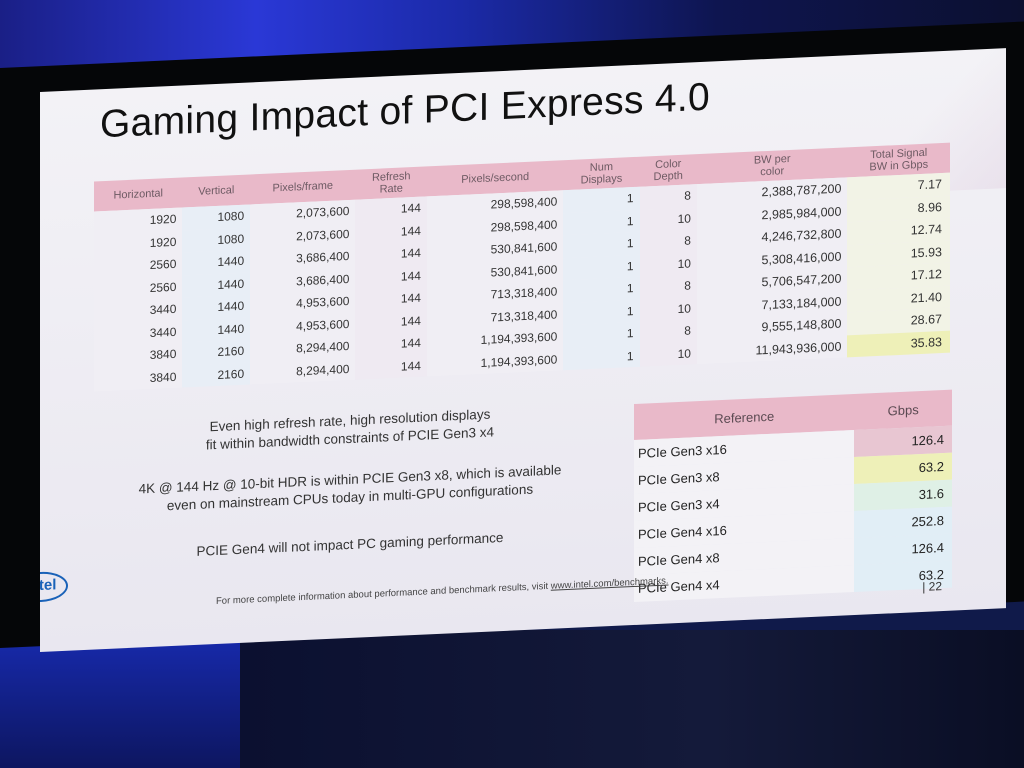 This screenshot has width=1024, height=768. What do you see at coordinates (303, 371) in the screenshot?
I see `cell-pixels-frame: 8,294,400` at bounding box center [303, 371].